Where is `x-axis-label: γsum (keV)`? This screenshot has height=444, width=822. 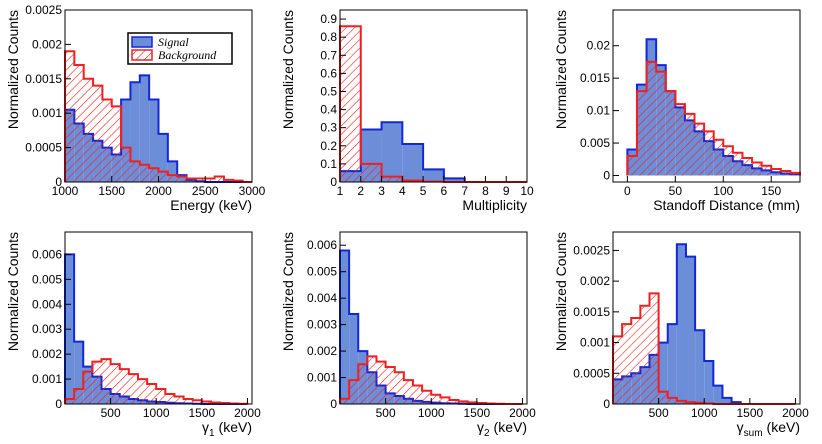
x-axis-label: γsum (keV) is located at coordinates (768, 429).